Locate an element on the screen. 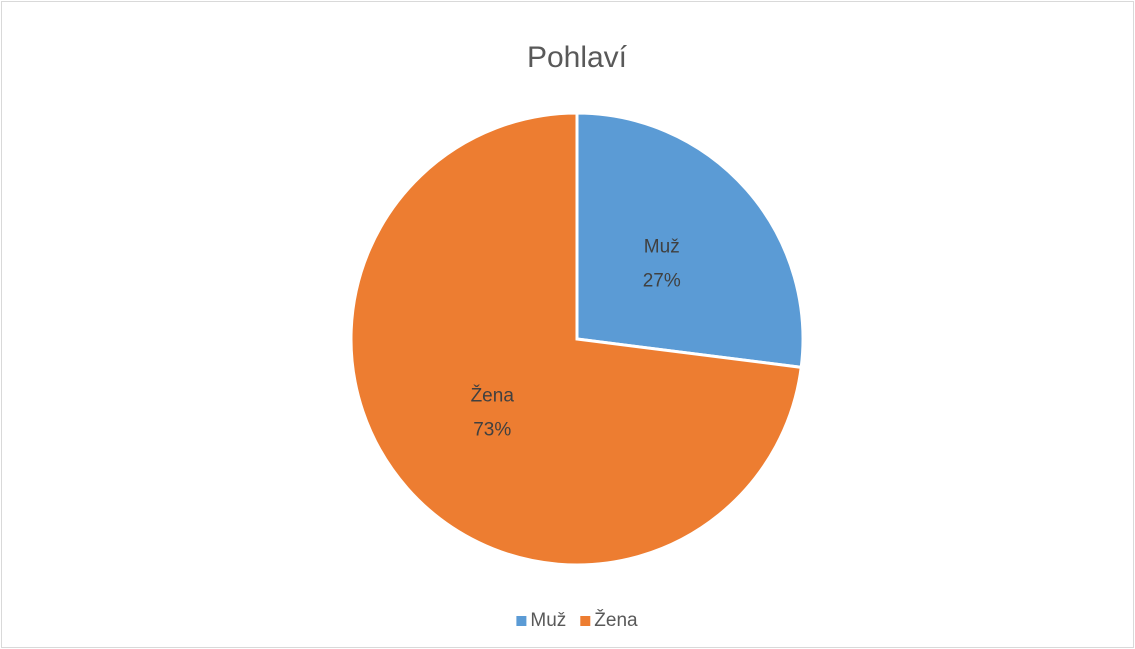  legend-label: Žena is located at coordinates (616, 620).